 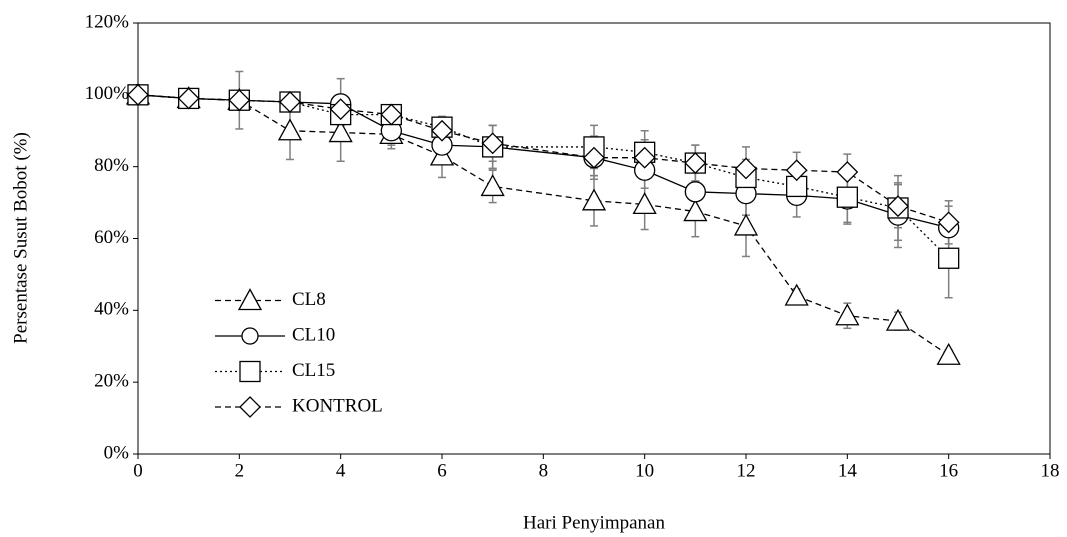 What do you see at coordinates (309, 299) in the screenshot?
I see `legend-label: CL8` at bounding box center [309, 299].